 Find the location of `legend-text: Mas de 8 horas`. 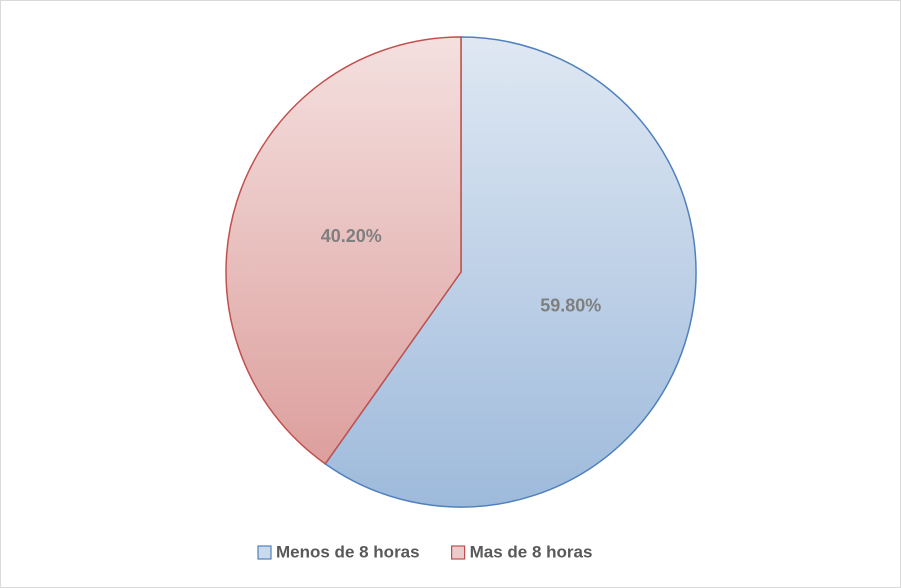

legend-text: Mas de 8 horas is located at coordinates (531, 551).